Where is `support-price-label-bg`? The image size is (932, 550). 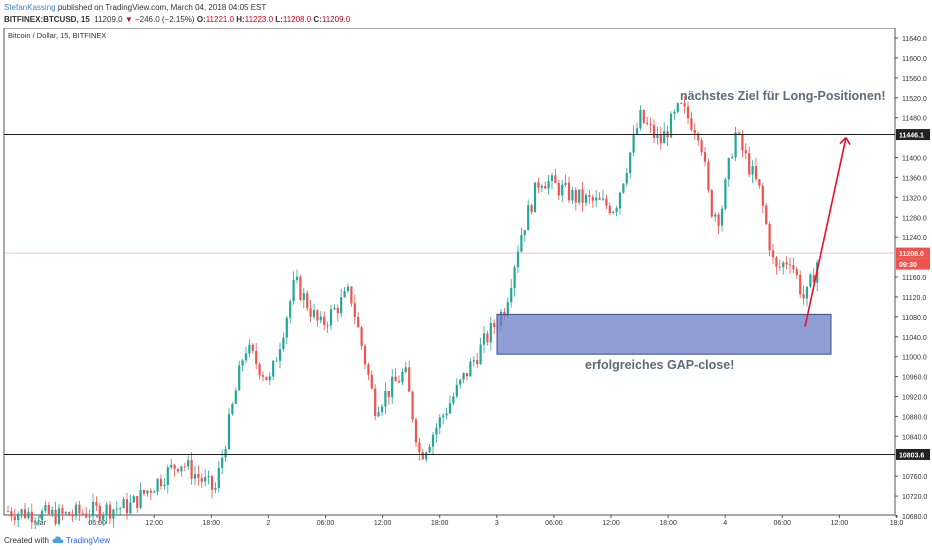 support-price-label-bg is located at coordinates (913, 454).